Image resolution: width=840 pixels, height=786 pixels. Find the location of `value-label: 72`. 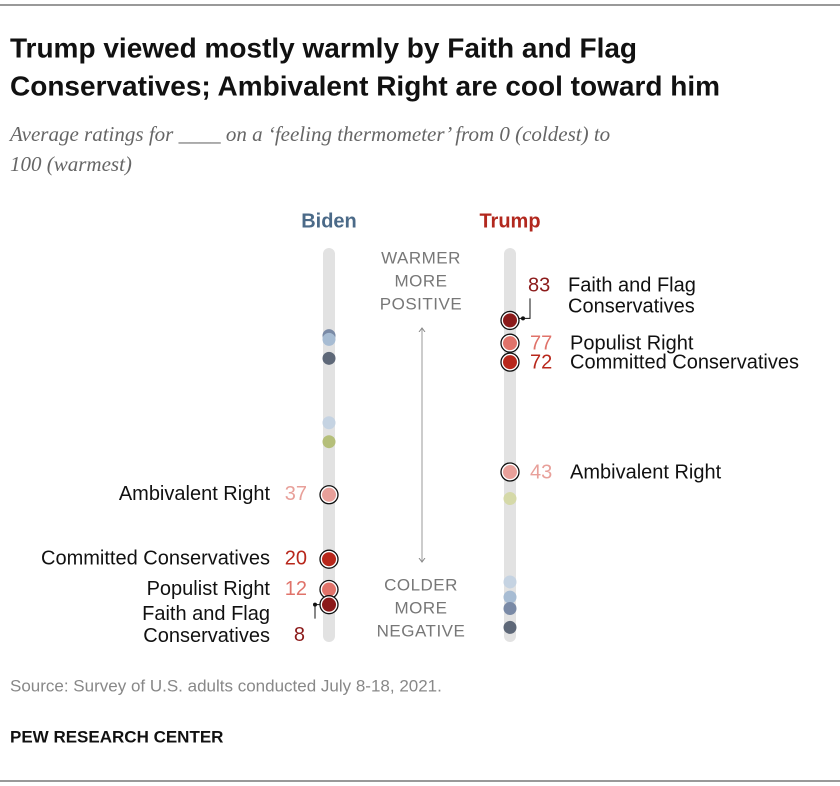

value-label: 72 is located at coordinates (541, 362).